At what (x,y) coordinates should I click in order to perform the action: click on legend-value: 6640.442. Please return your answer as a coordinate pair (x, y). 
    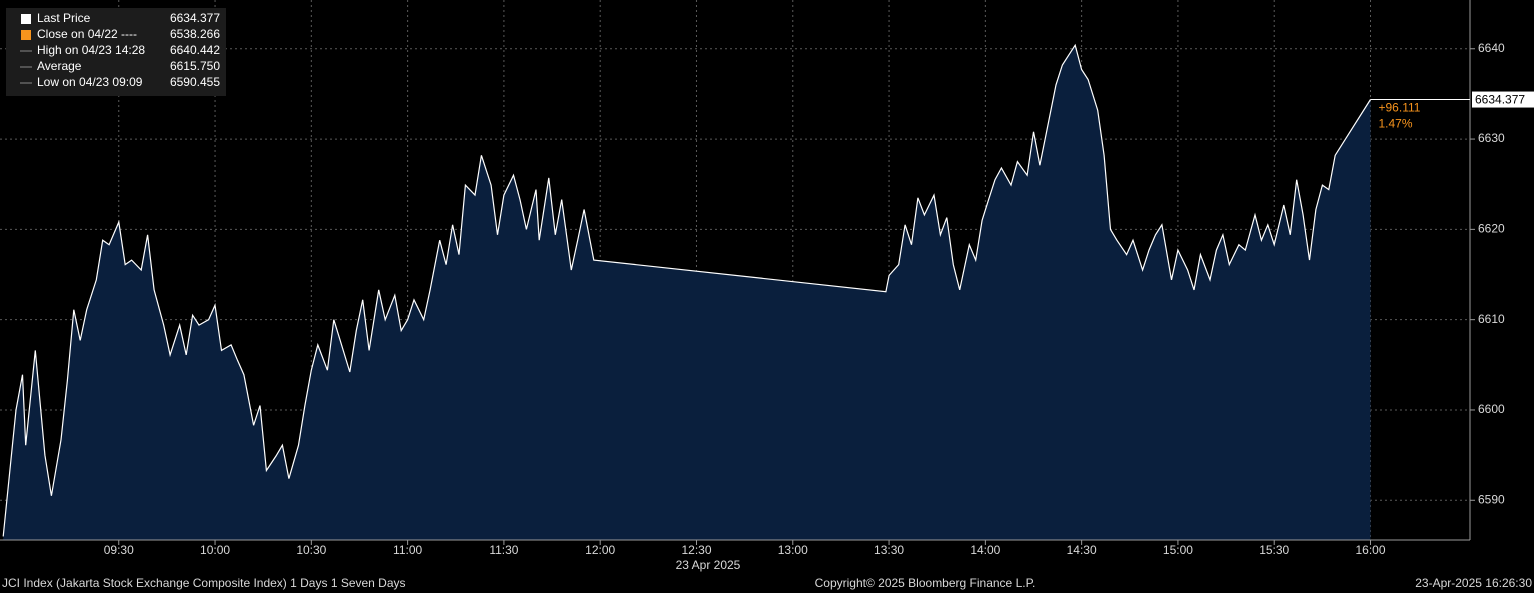
    Looking at the image, I should click on (195, 50).